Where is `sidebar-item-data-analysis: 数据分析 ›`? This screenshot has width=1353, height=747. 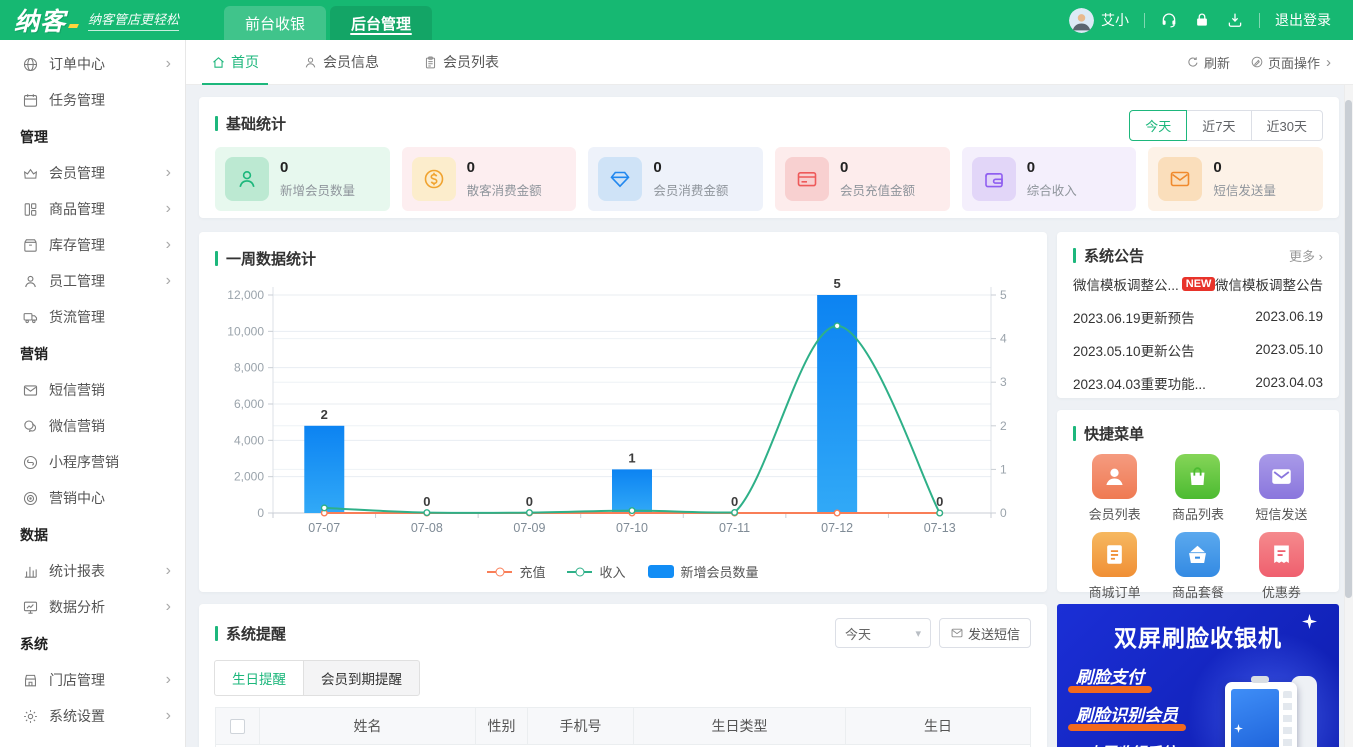
sidebar-item-data-analysis: 数据分析 › is located at coordinates (92, 607).